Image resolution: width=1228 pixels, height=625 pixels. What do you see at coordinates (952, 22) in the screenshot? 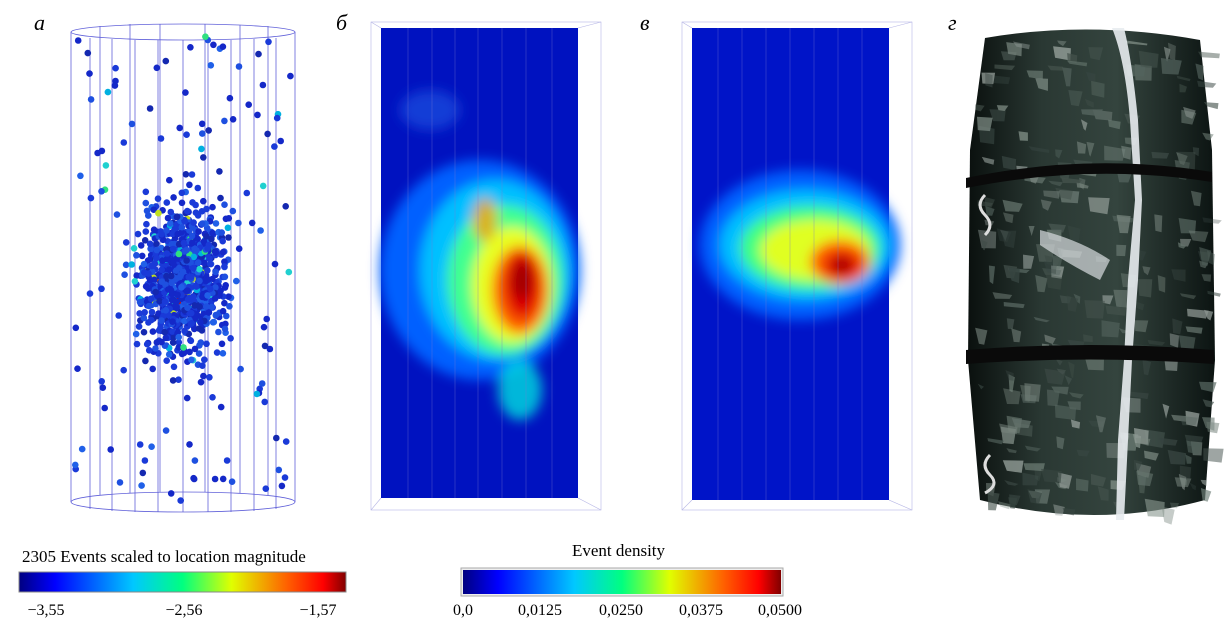
I see `panel-label-g: г` at bounding box center [952, 22].